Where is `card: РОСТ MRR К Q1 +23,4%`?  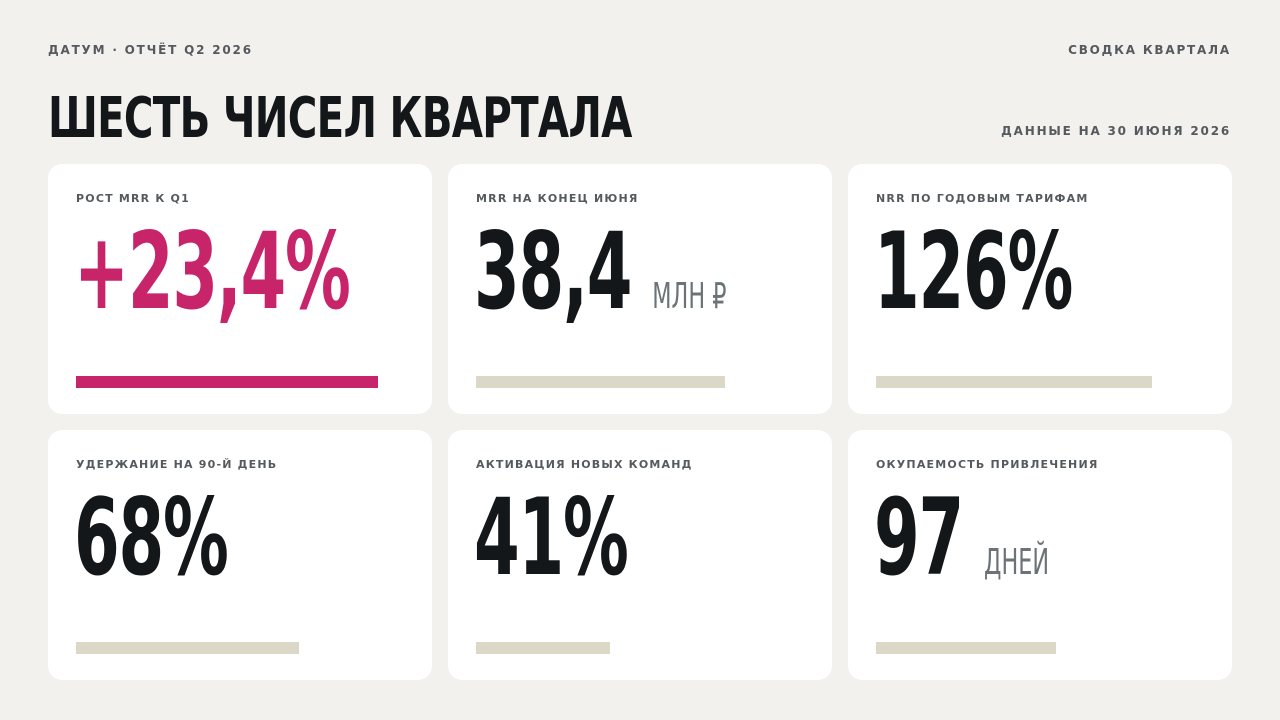 card: РОСТ MRR К Q1 +23,4% is located at coordinates (240, 289).